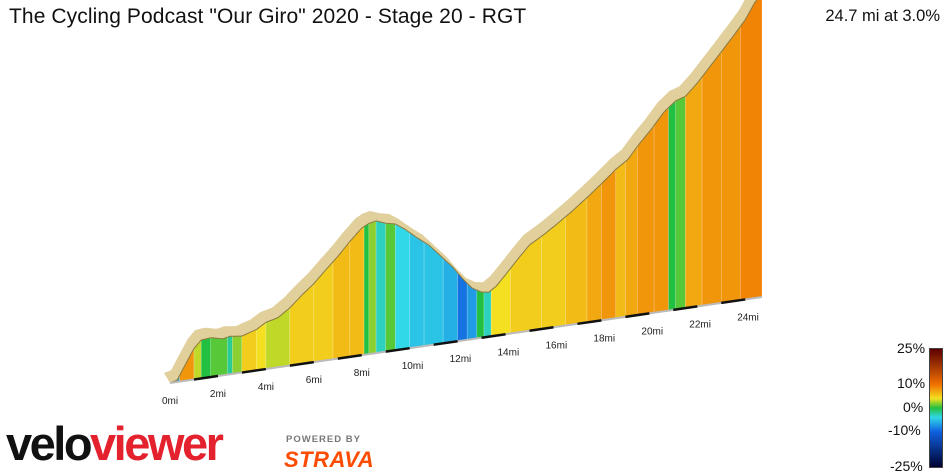  What do you see at coordinates (413, 366) in the screenshot?
I see `x-tick-label: 10mi` at bounding box center [413, 366].